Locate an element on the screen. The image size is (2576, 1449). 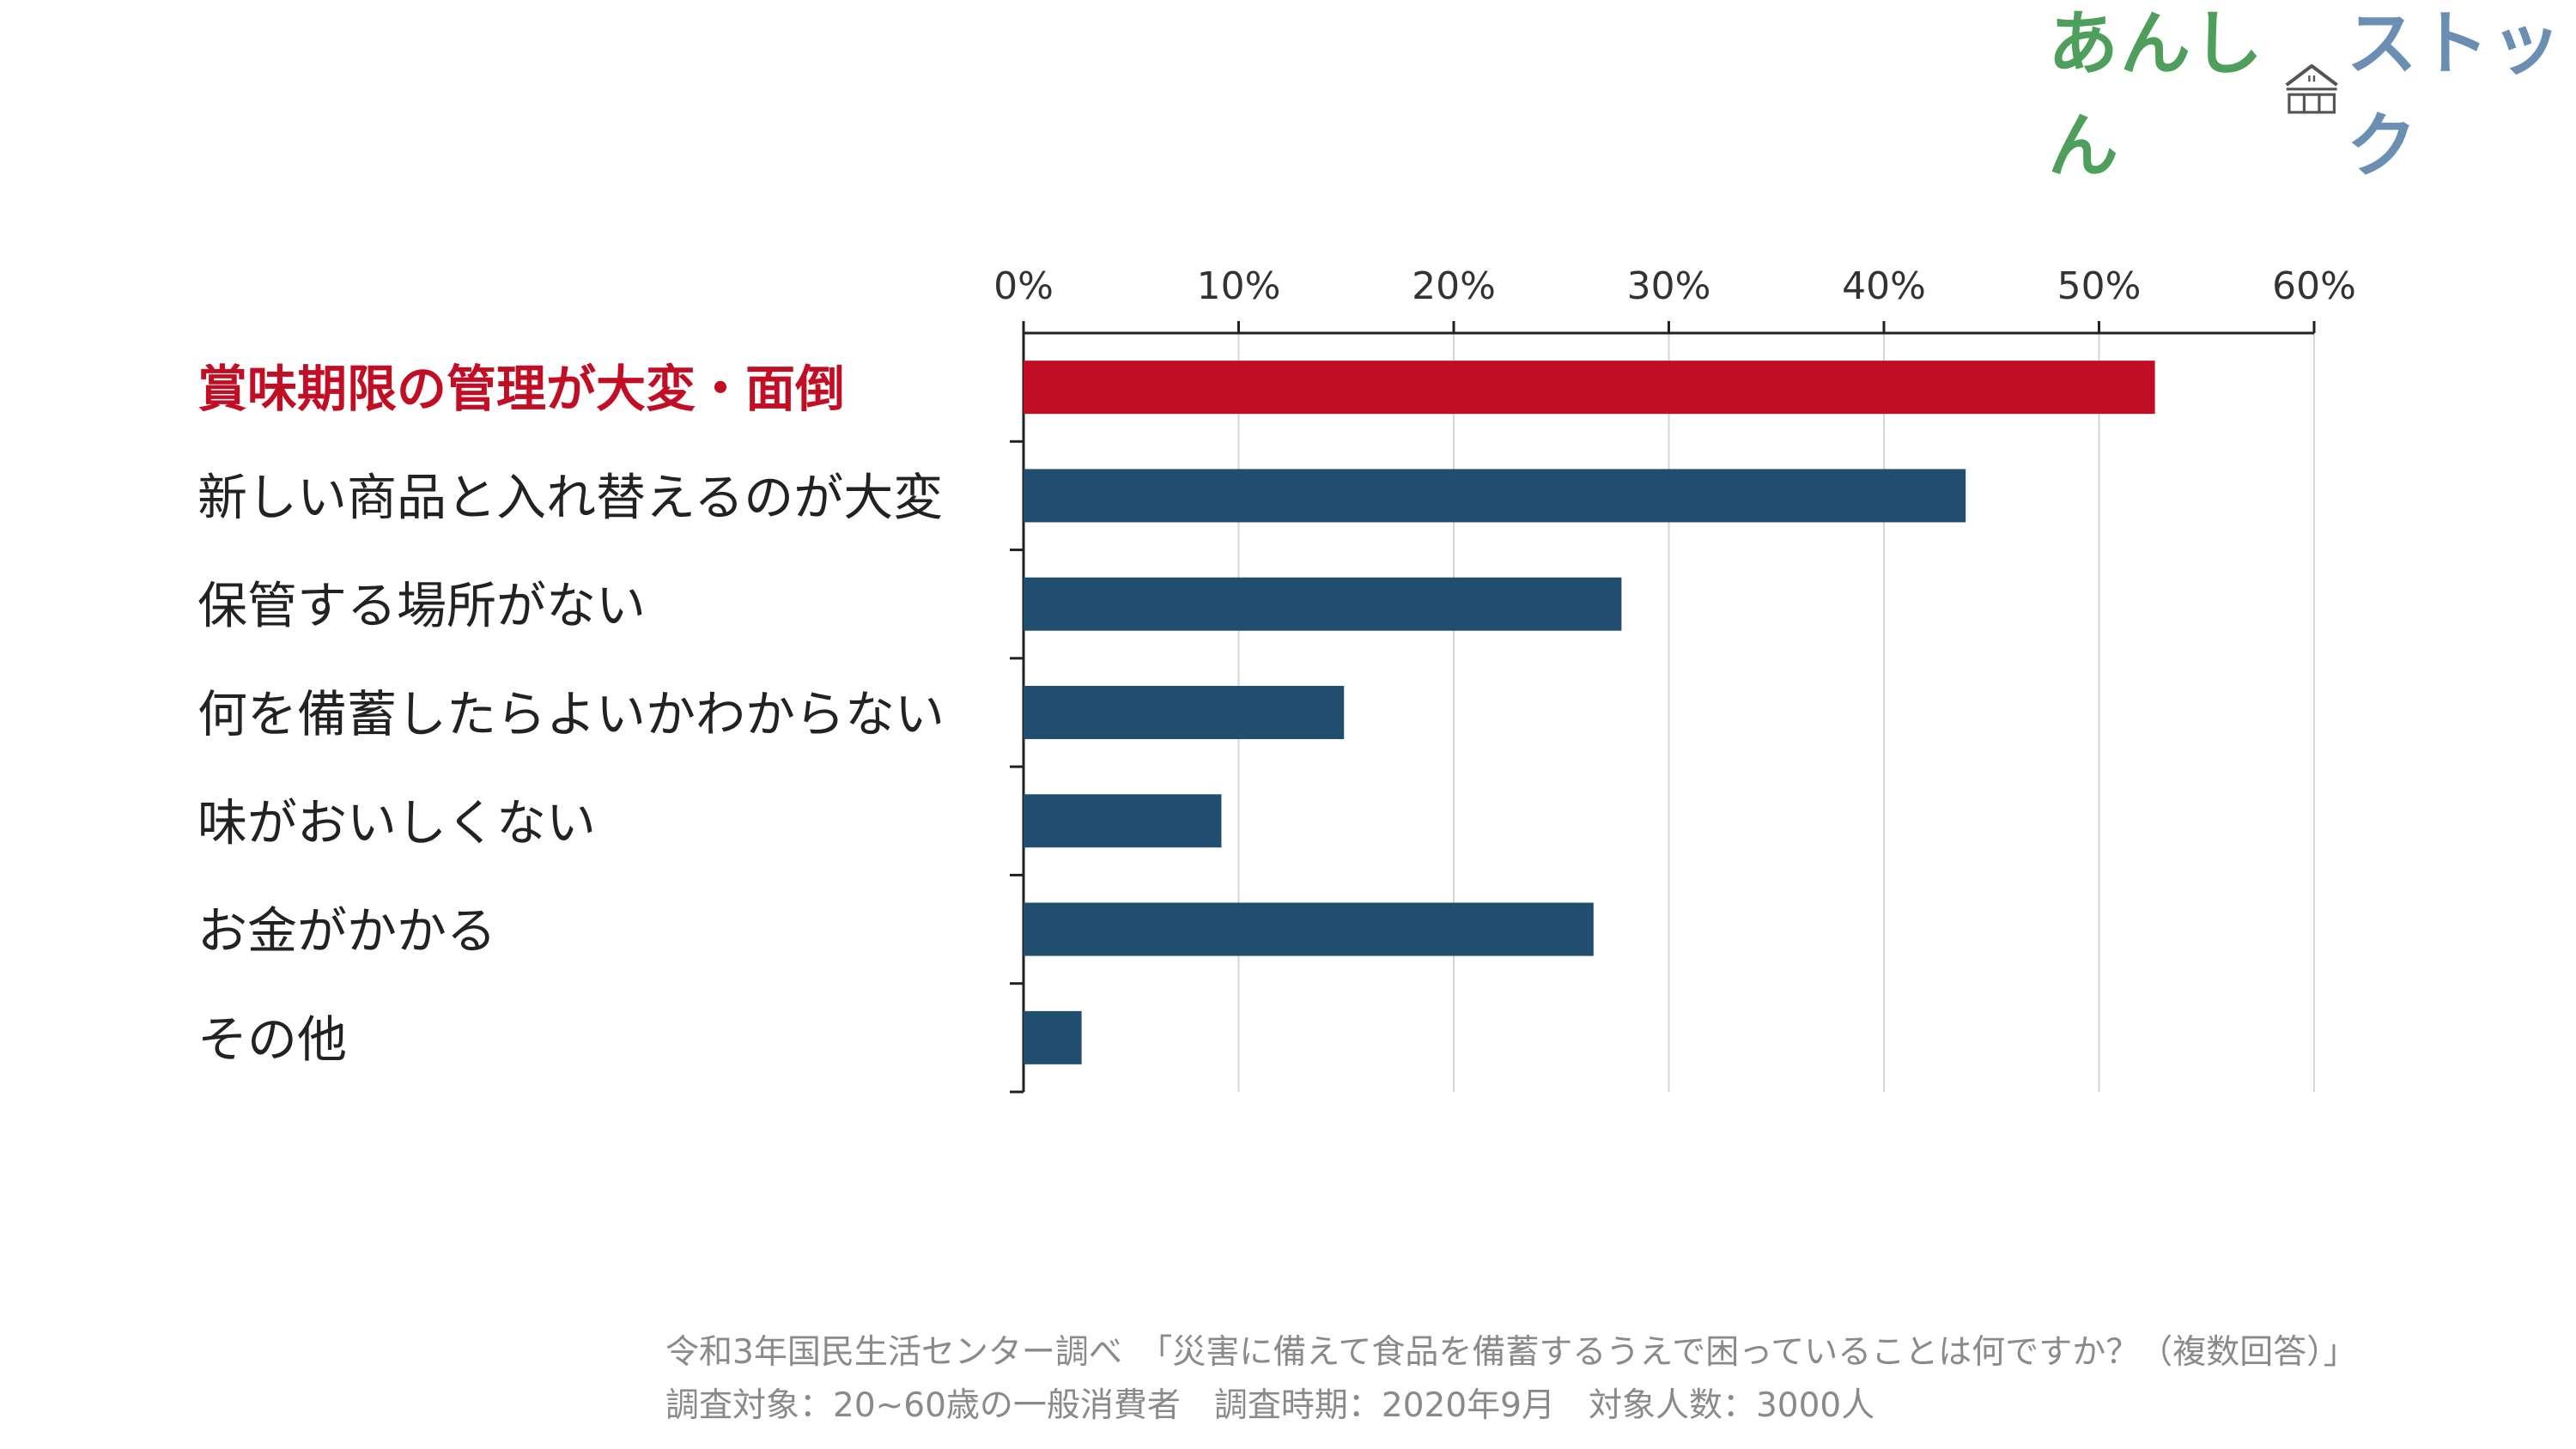
category-label: 何を備蓄したらよいかわからない is located at coordinates (571, 714).